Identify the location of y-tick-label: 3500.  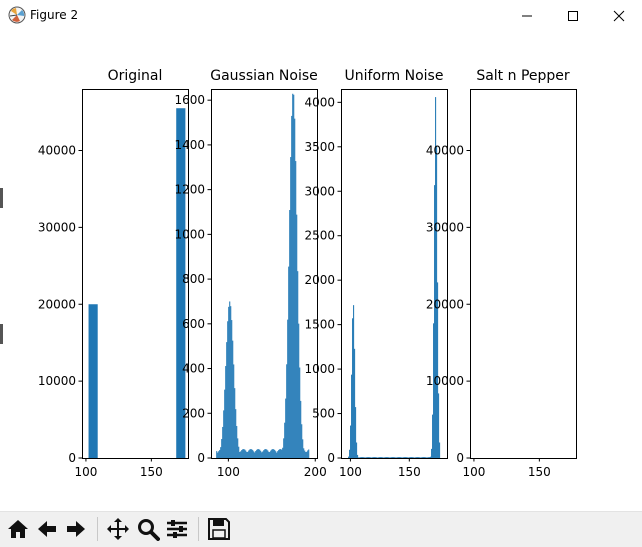
(319, 147).